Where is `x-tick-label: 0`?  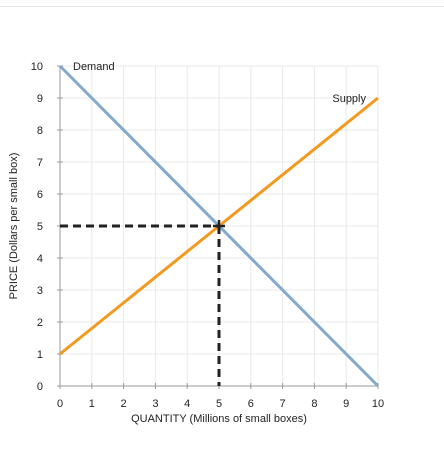 x-tick-label: 0 is located at coordinates (60, 404).